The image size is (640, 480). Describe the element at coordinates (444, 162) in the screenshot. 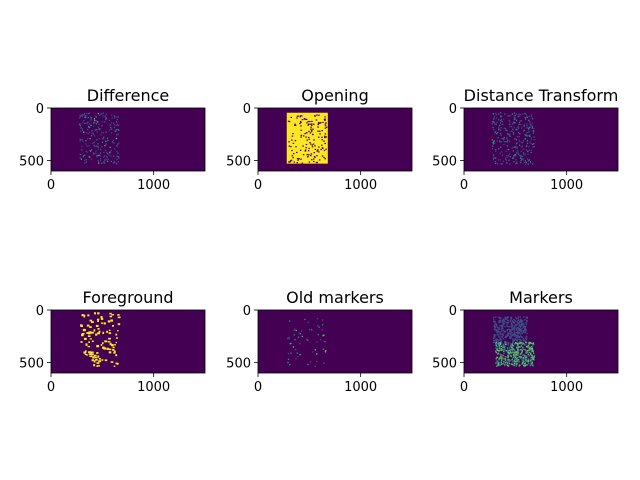

I see `y-tick-label: 500` at that location.